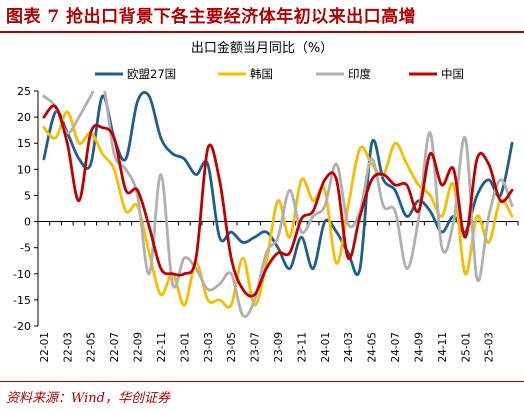 Image resolution: width=524 pixels, height=412 pixels. What do you see at coordinates (22, 274) in the screenshot?
I see `y-tick-label: -10` at bounding box center [22, 274].